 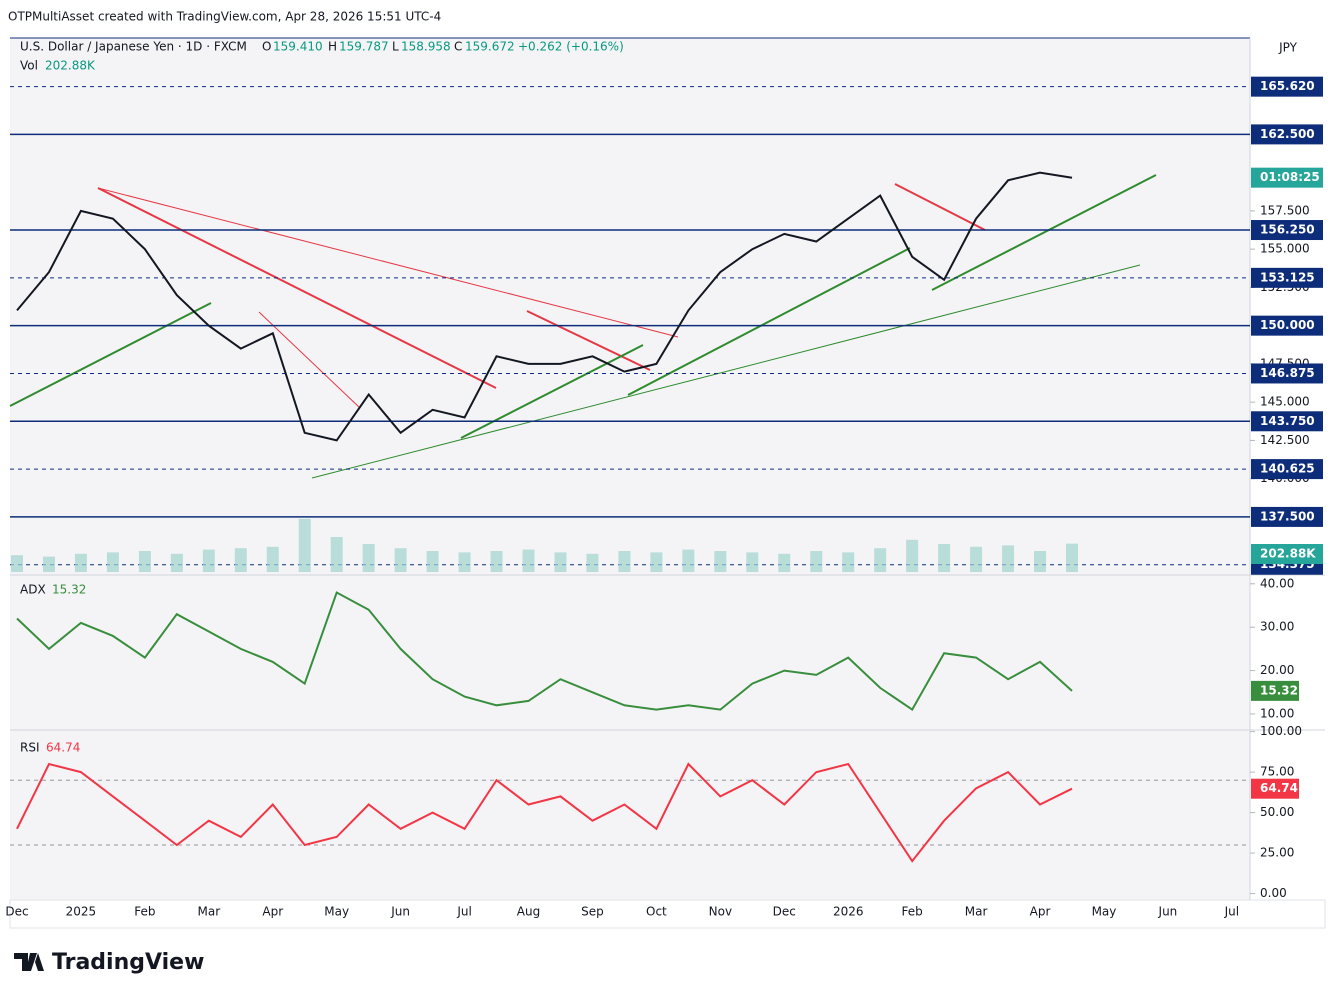 What do you see at coordinates (1285, 210) in the screenshot?
I see `y-tick-label: 157.500` at bounding box center [1285, 210].